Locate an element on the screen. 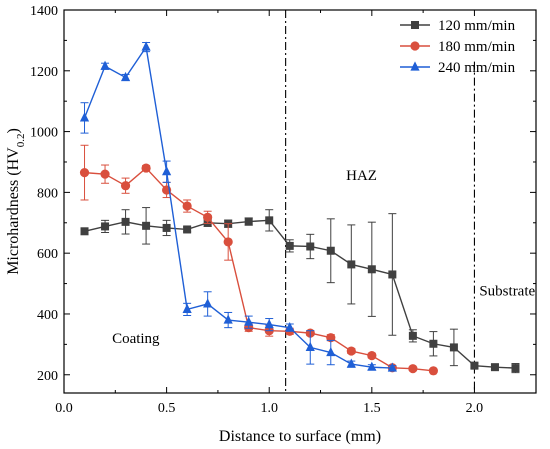 The height and width of the screenshot is (449, 550). x-tick-label: 1.0 is located at coordinates (269, 408).